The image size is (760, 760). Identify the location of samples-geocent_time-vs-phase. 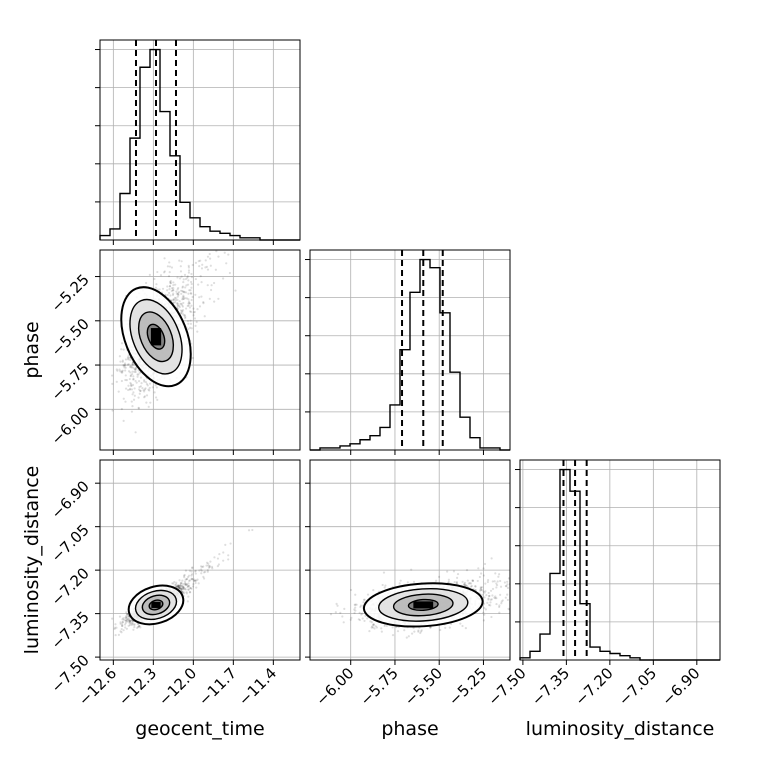
(170, 323).